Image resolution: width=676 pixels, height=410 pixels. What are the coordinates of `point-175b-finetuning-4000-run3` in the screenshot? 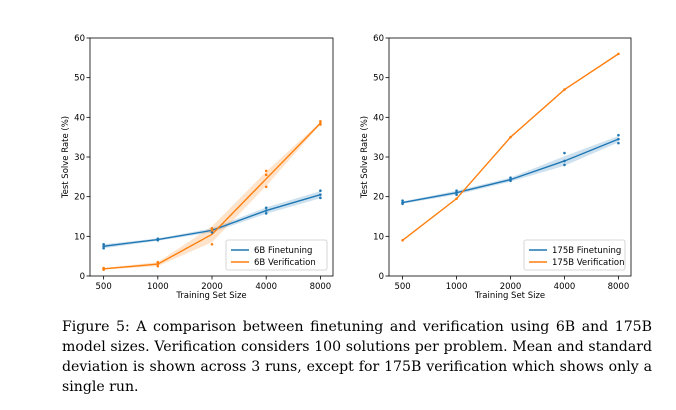 It's located at (564, 153).